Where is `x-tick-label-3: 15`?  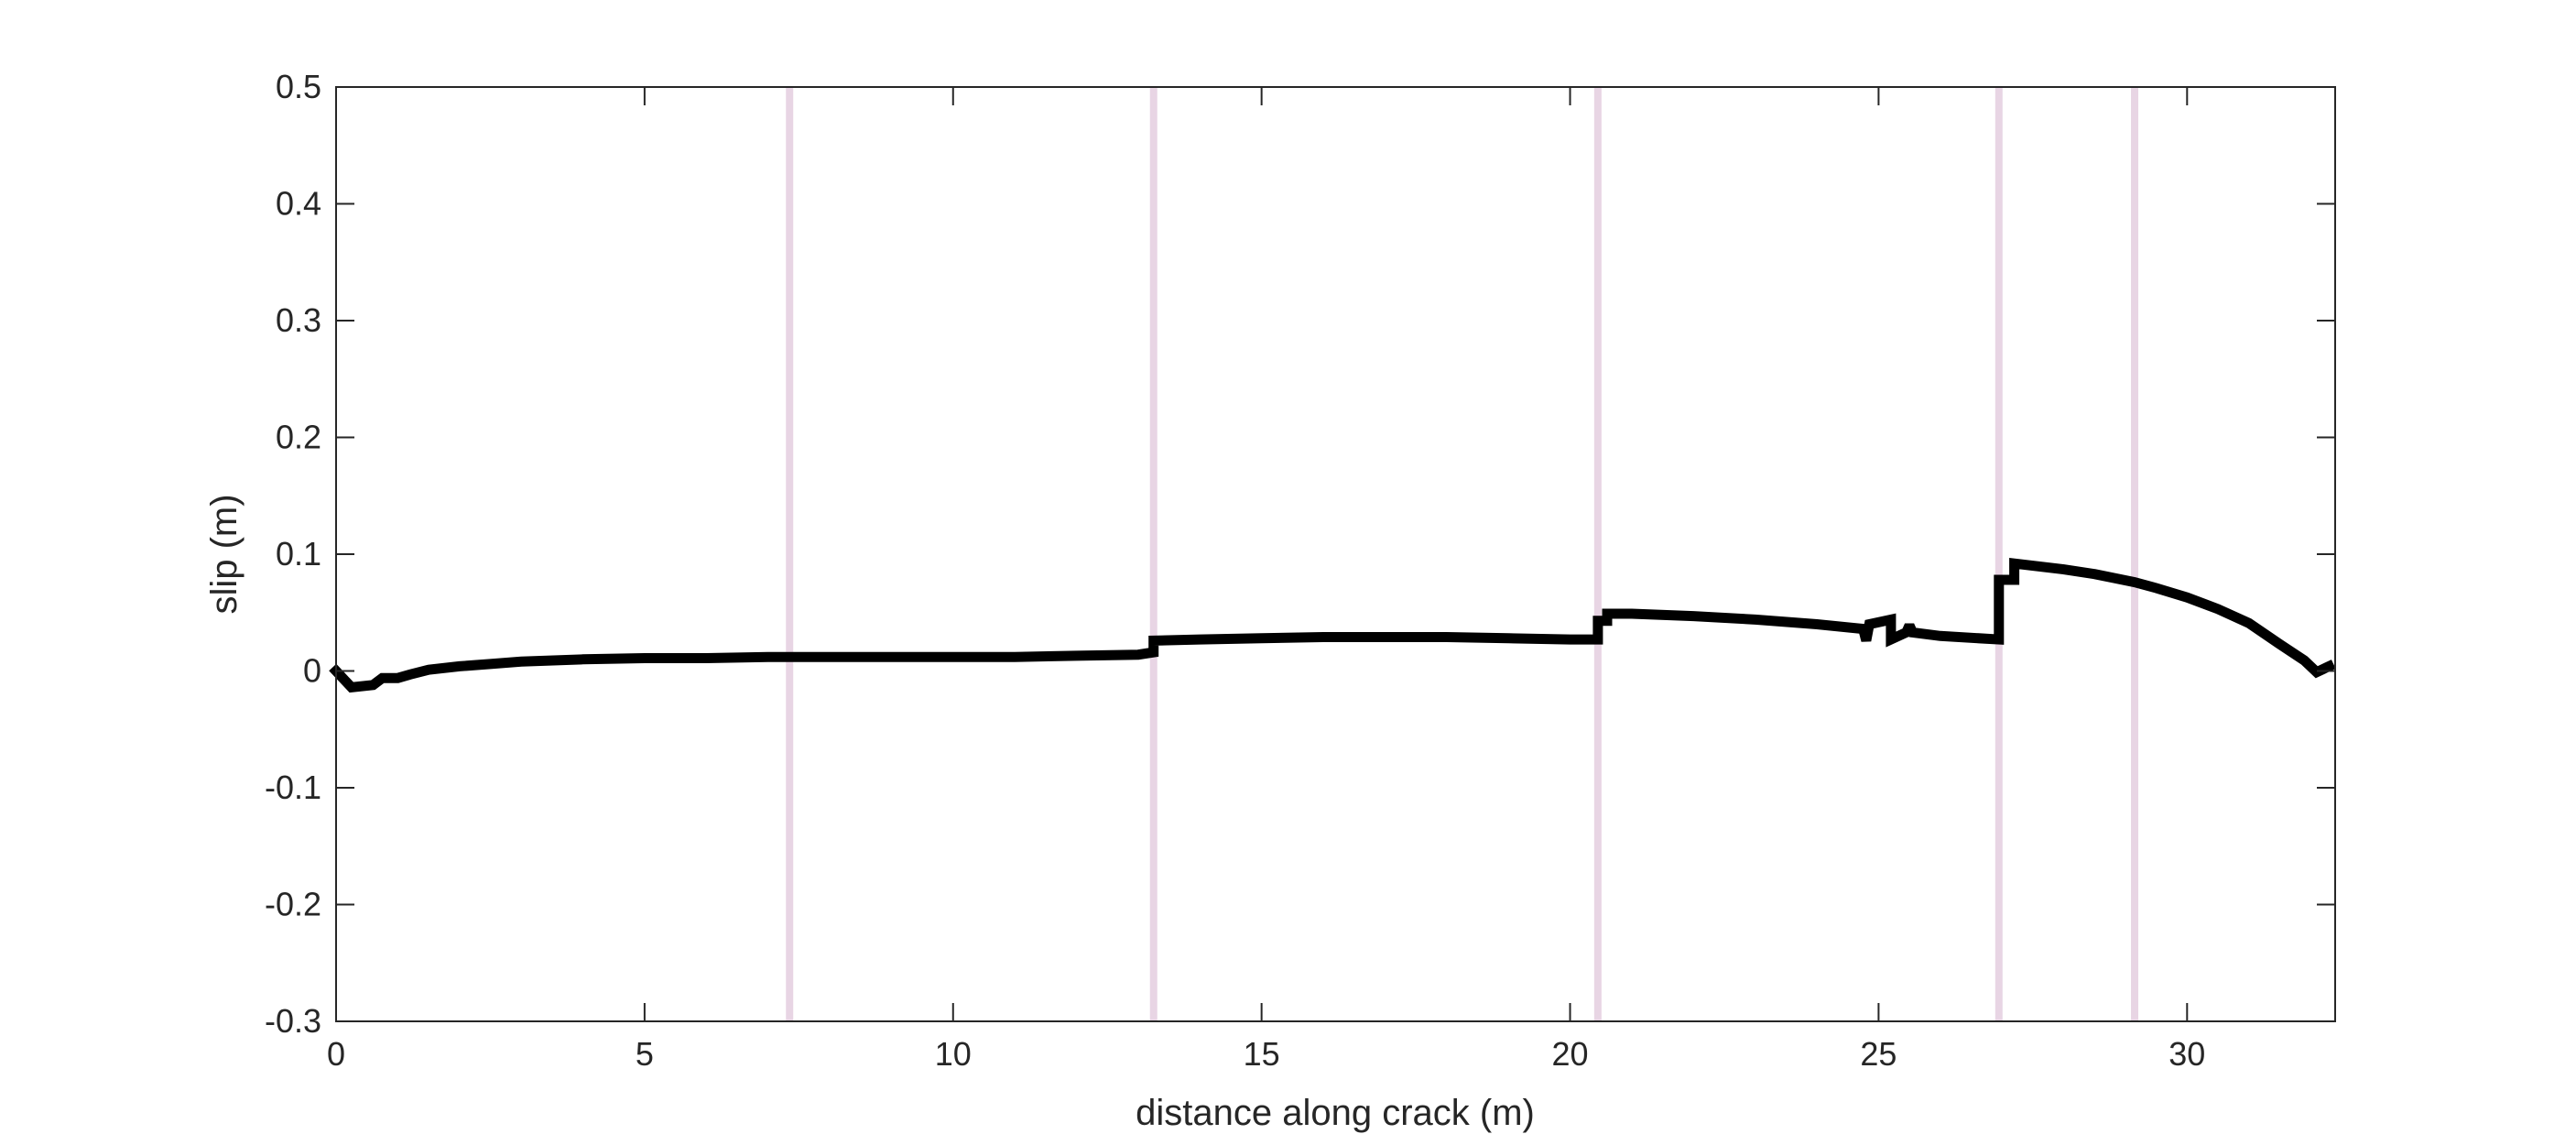
x-tick-label-3: 15 is located at coordinates (1262, 1054).